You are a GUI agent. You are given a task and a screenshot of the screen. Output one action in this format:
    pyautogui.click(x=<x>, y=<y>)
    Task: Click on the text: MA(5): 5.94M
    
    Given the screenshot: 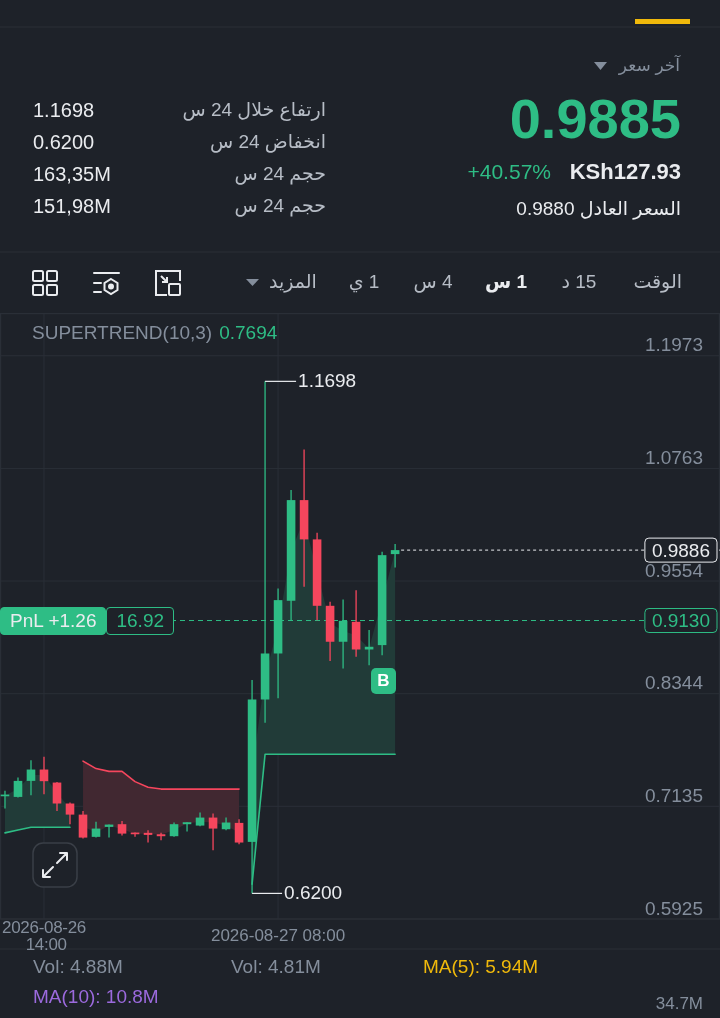 What is the action you would take?
    pyautogui.click(x=481, y=967)
    